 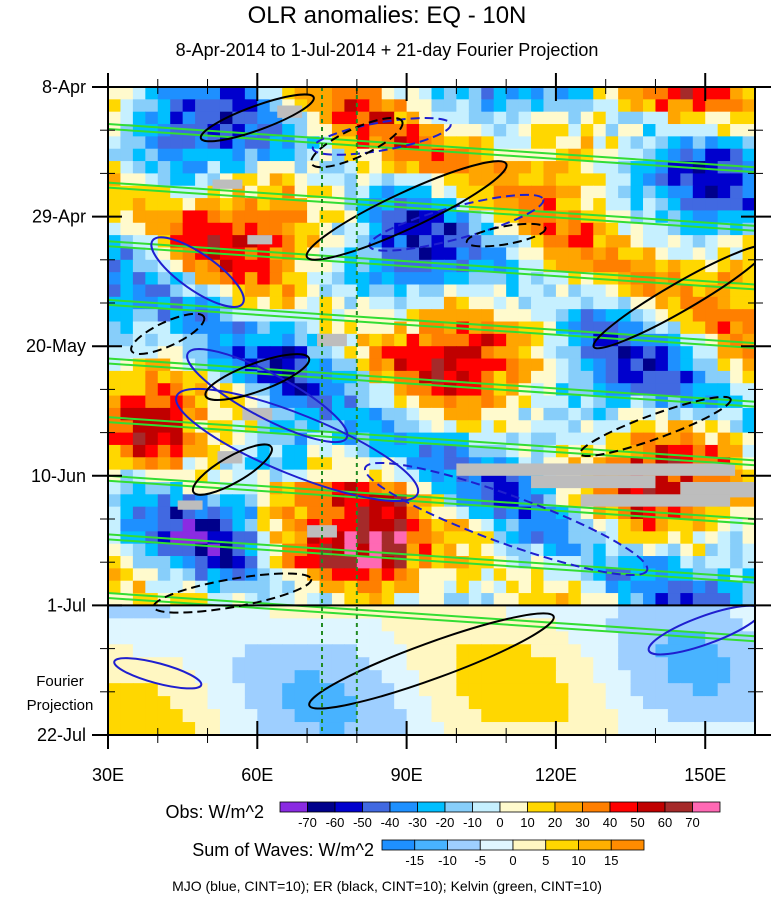 I want to click on colorbar-label: 30, so click(x=582, y=822).